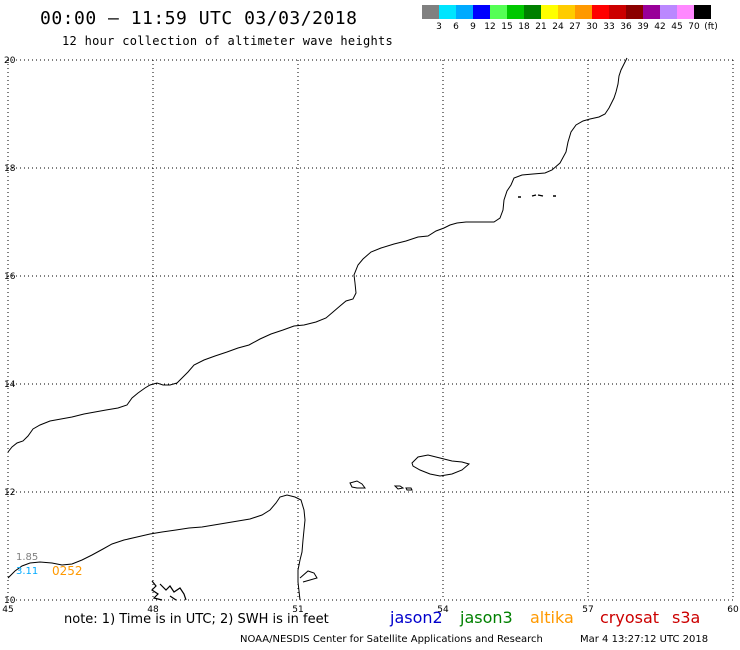 The height and width of the screenshot is (650, 740). I want to click on island-kuria-muria, so click(537, 196).